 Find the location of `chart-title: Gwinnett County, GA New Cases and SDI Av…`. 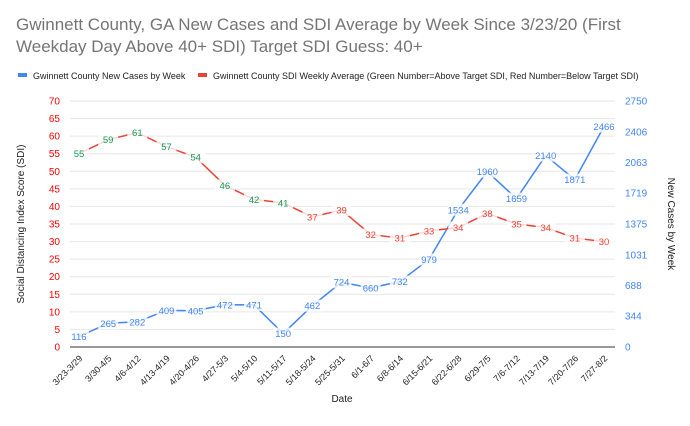

chart-title: Gwinnett County, GA New Cases and SDI Av… is located at coordinates (318, 35).